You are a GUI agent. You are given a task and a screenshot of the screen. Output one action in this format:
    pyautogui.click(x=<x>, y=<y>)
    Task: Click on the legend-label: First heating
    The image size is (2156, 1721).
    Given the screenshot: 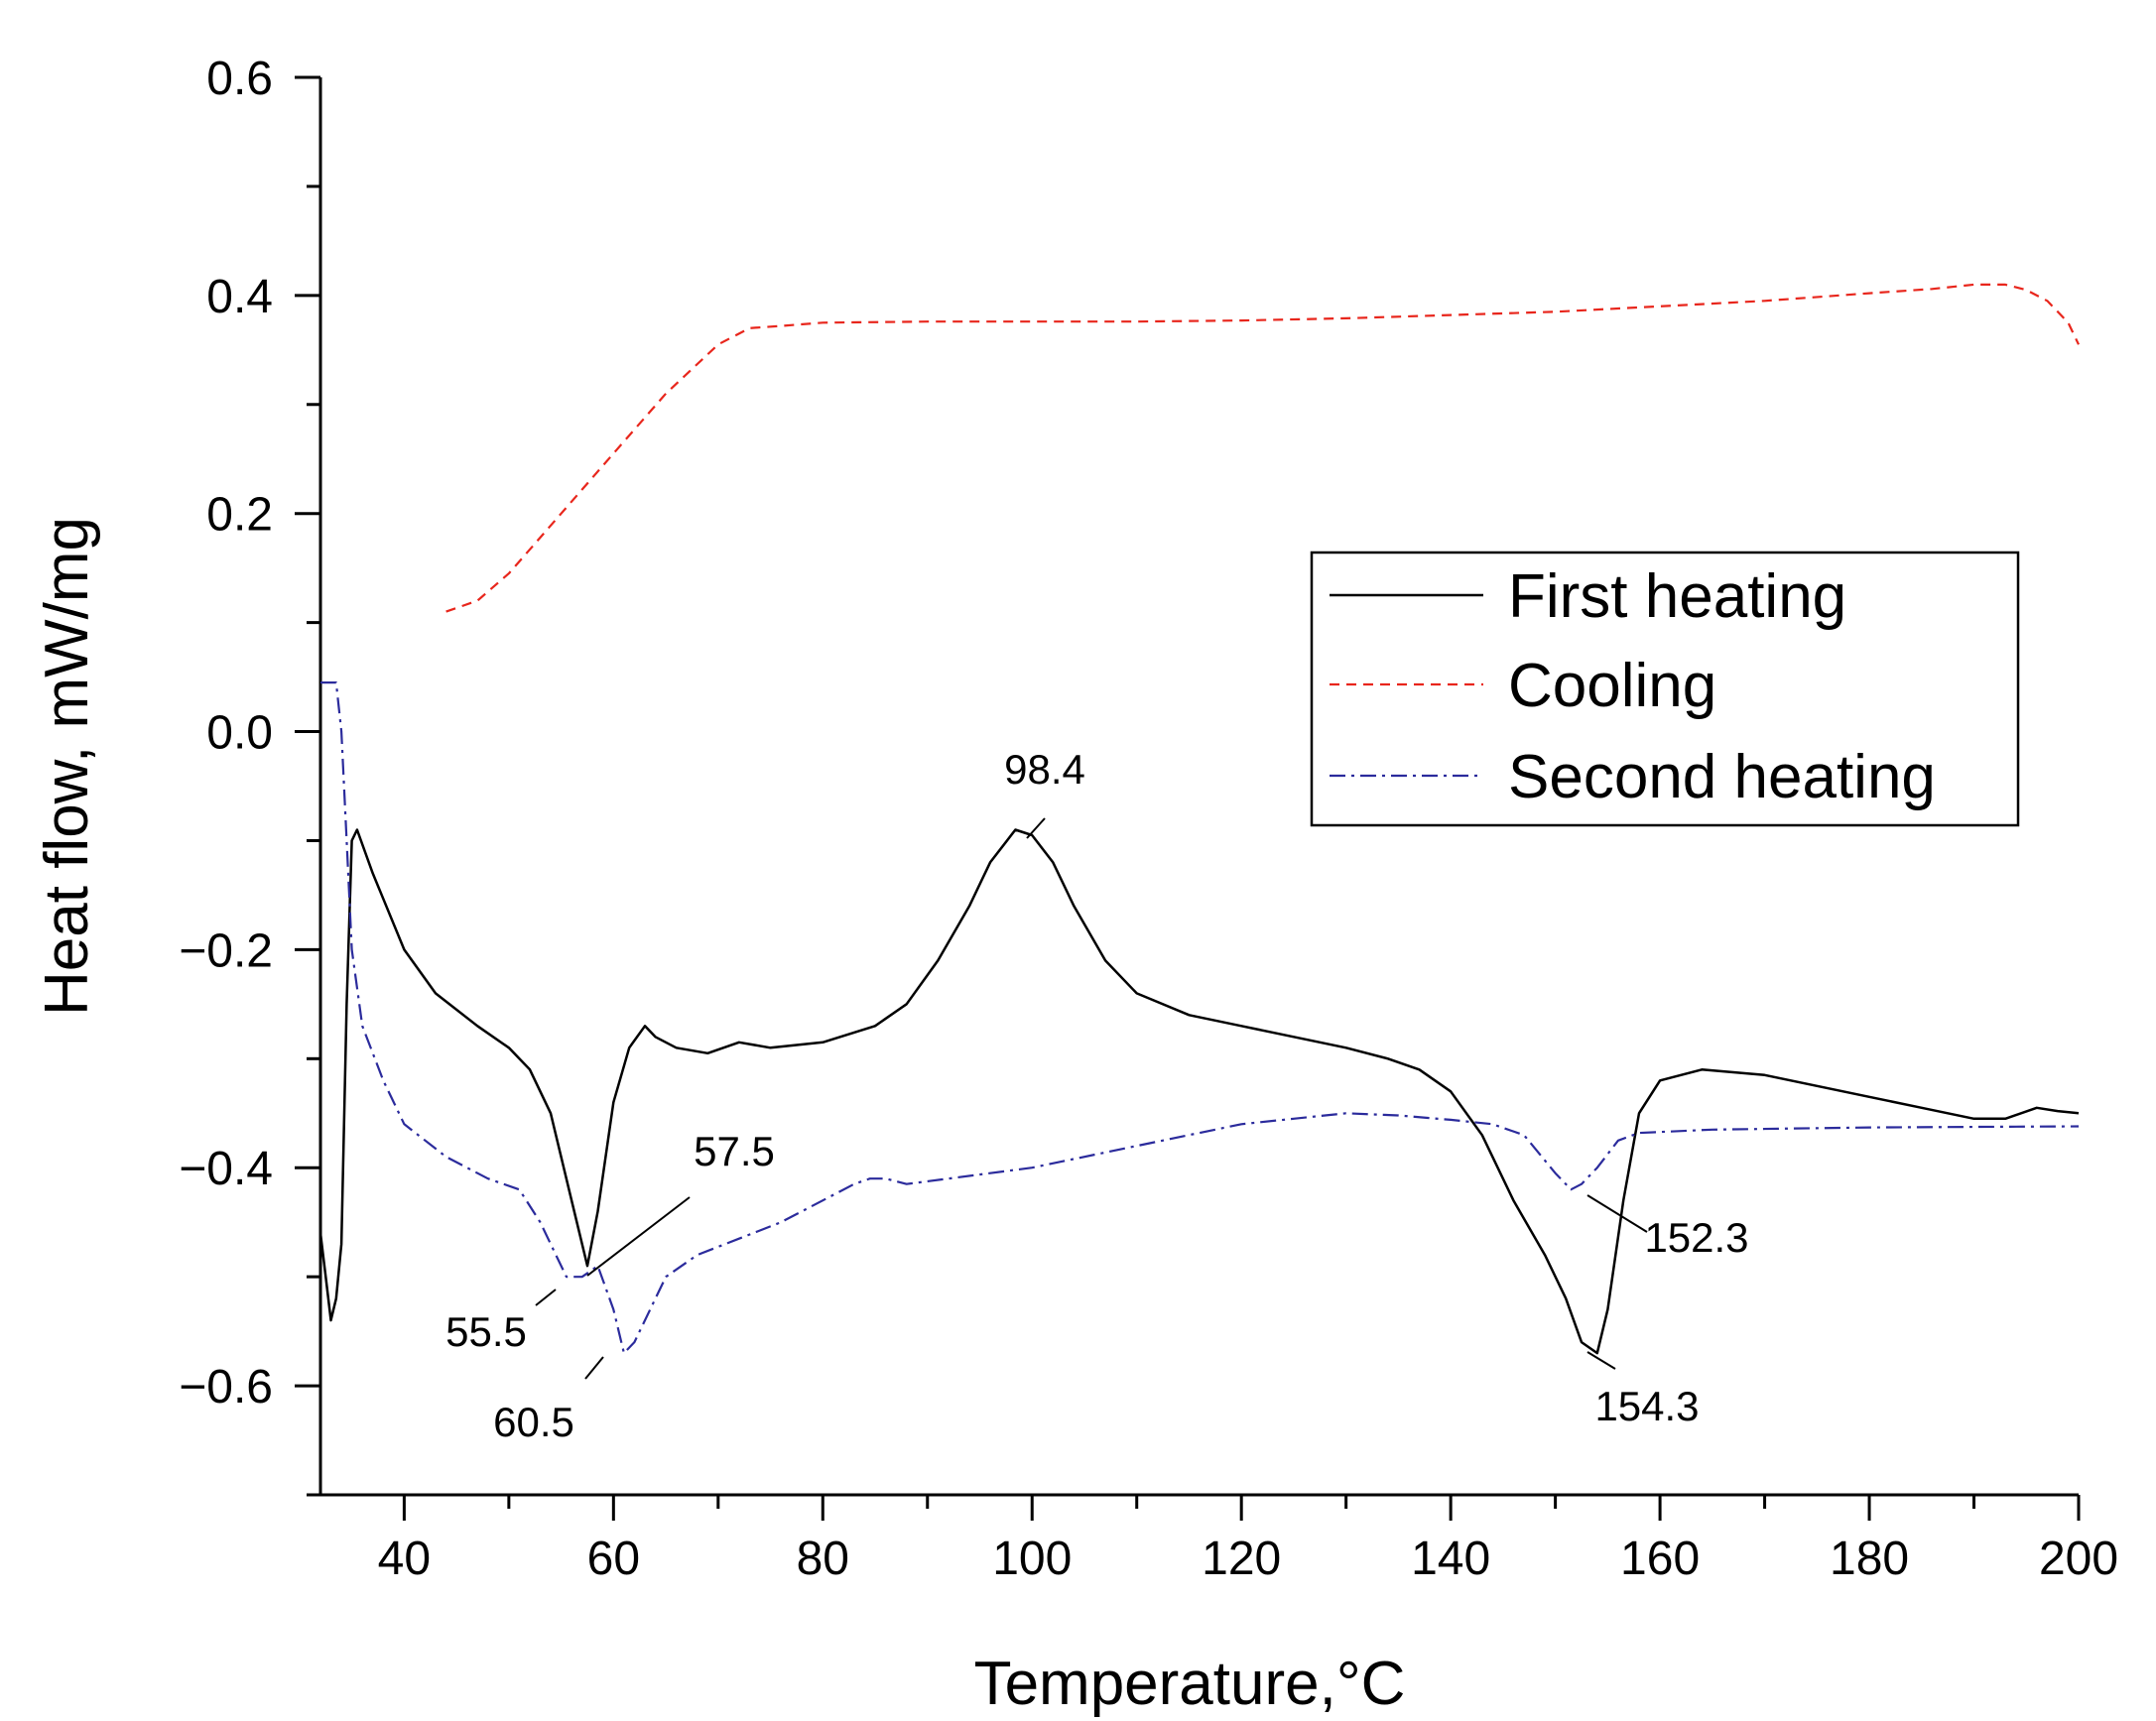 What is the action you would take?
    pyautogui.click(x=1677, y=596)
    